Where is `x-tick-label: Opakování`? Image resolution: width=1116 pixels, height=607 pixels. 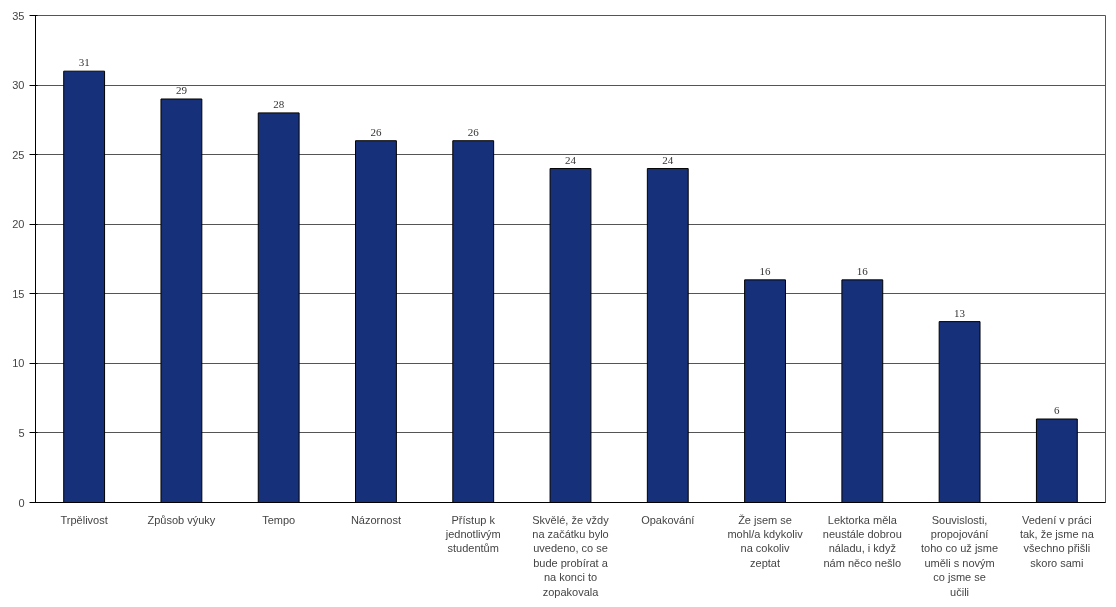 x-tick-label: Opakování is located at coordinates (668, 519).